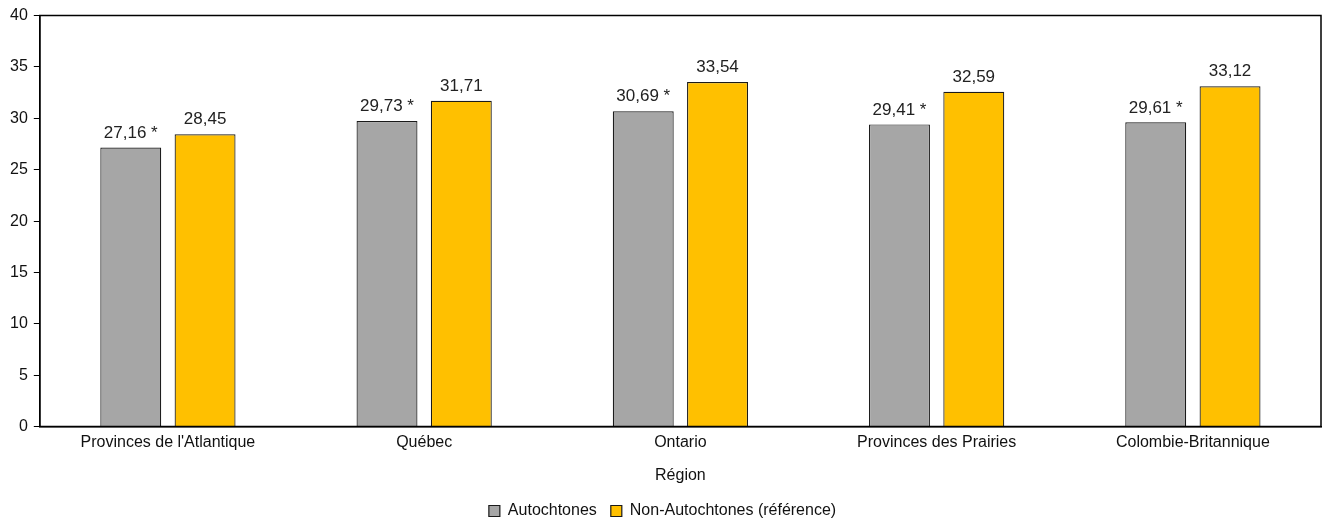  I want to click on y-tick-label: 10, so click(19, 323).